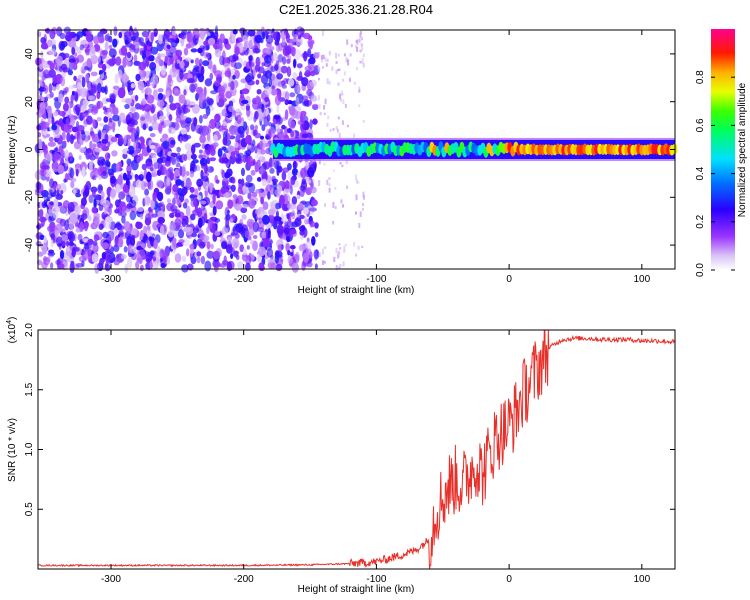  What do you see at coordinates (509, 279) in the screenshot?
I see `x-tick-label: 0` at bounding box center [509, 279].